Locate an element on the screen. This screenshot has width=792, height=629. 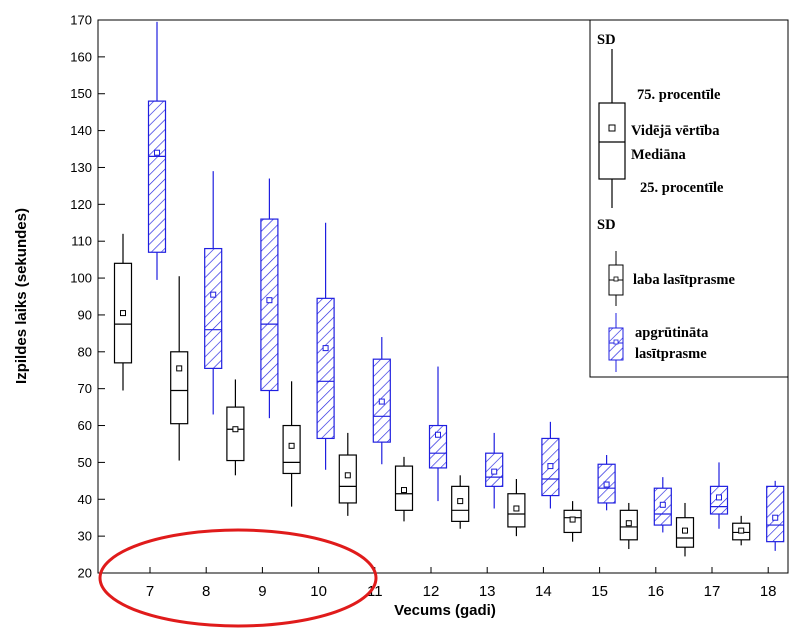
legend-frame is located at coordinates (689, 198).